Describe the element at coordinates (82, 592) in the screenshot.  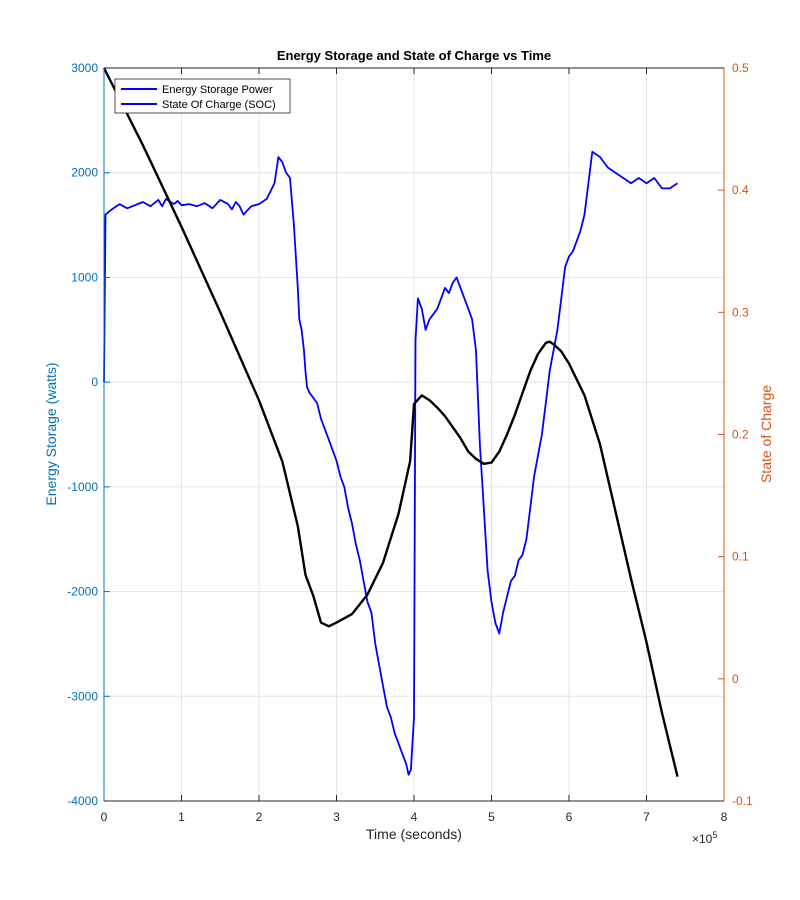
I see `y-left-tick-label: -2000` at that location.